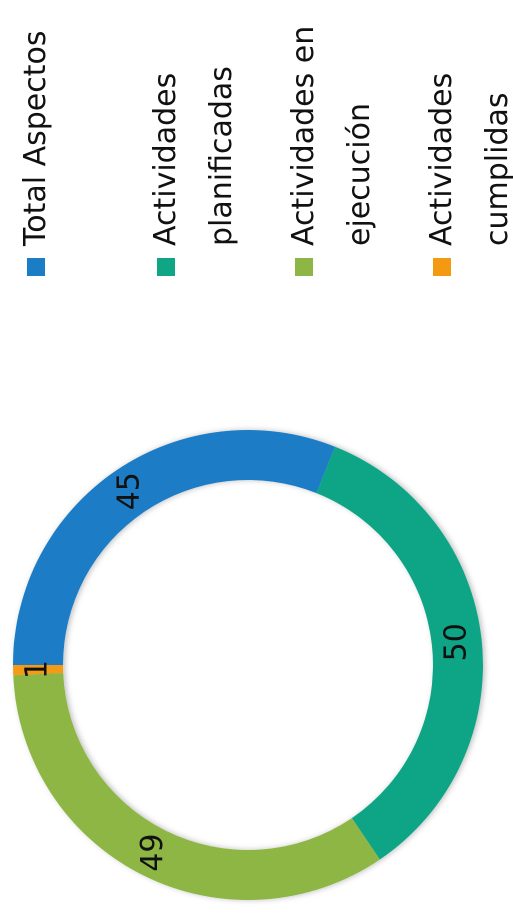  Describe the element at coordinates (35, 138) in the screenshot. I see `legend-label: Total Aspectos` at that location.